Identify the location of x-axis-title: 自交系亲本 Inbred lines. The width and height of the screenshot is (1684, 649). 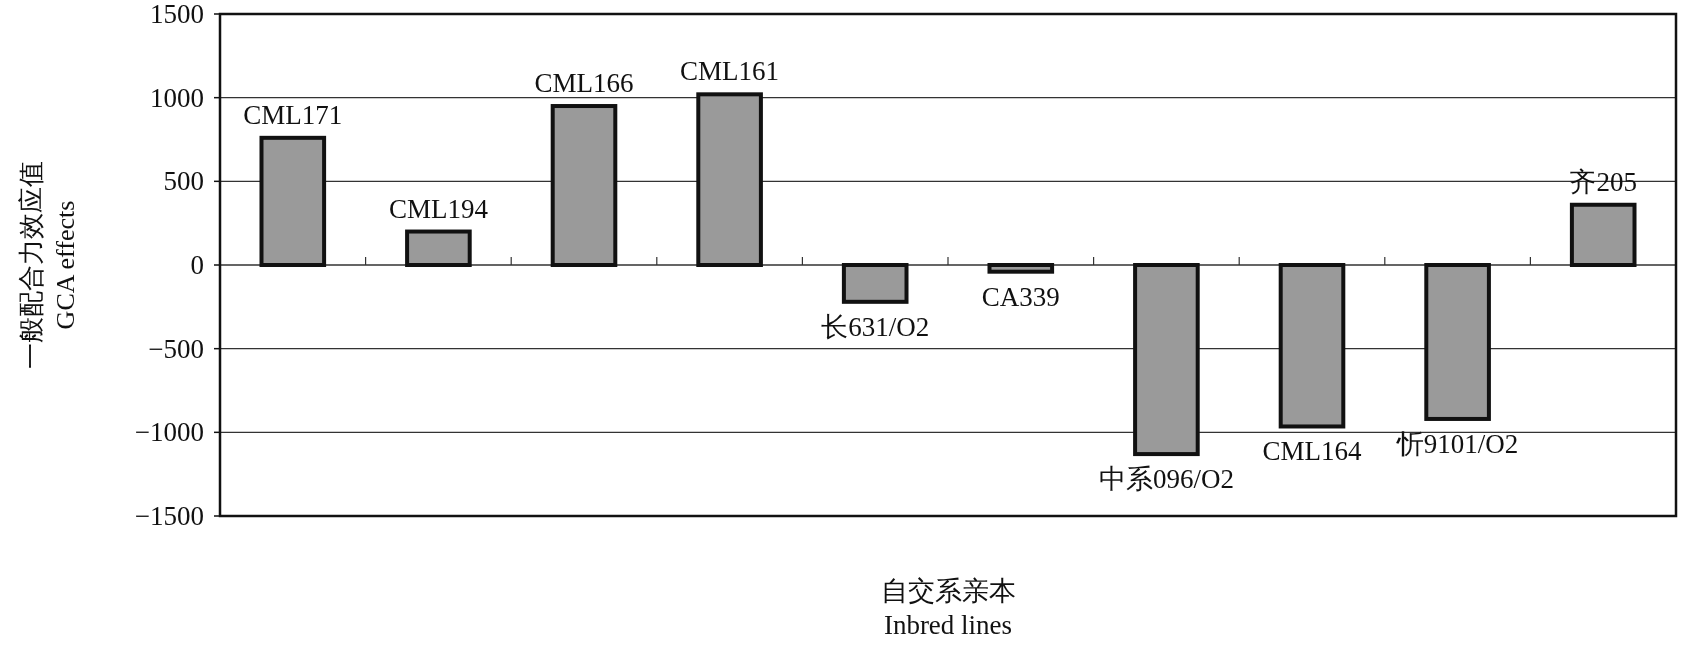
(948, 608).